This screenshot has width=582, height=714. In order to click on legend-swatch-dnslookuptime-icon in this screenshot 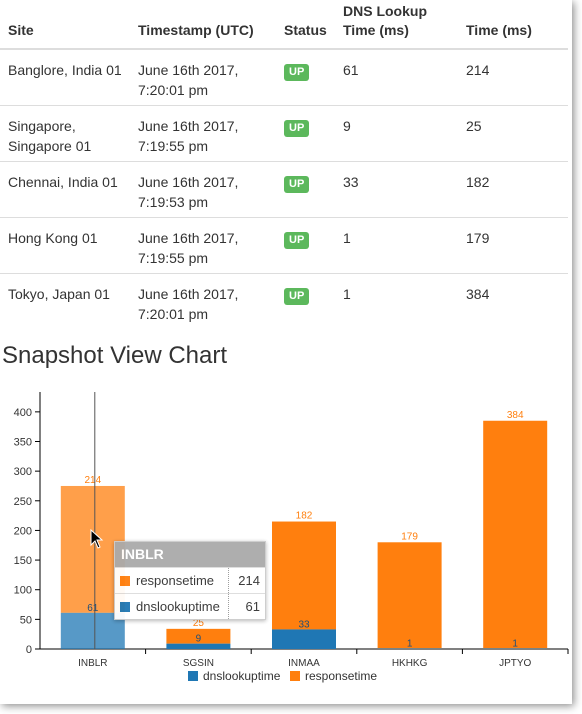, I will do `click(193, 676)`.